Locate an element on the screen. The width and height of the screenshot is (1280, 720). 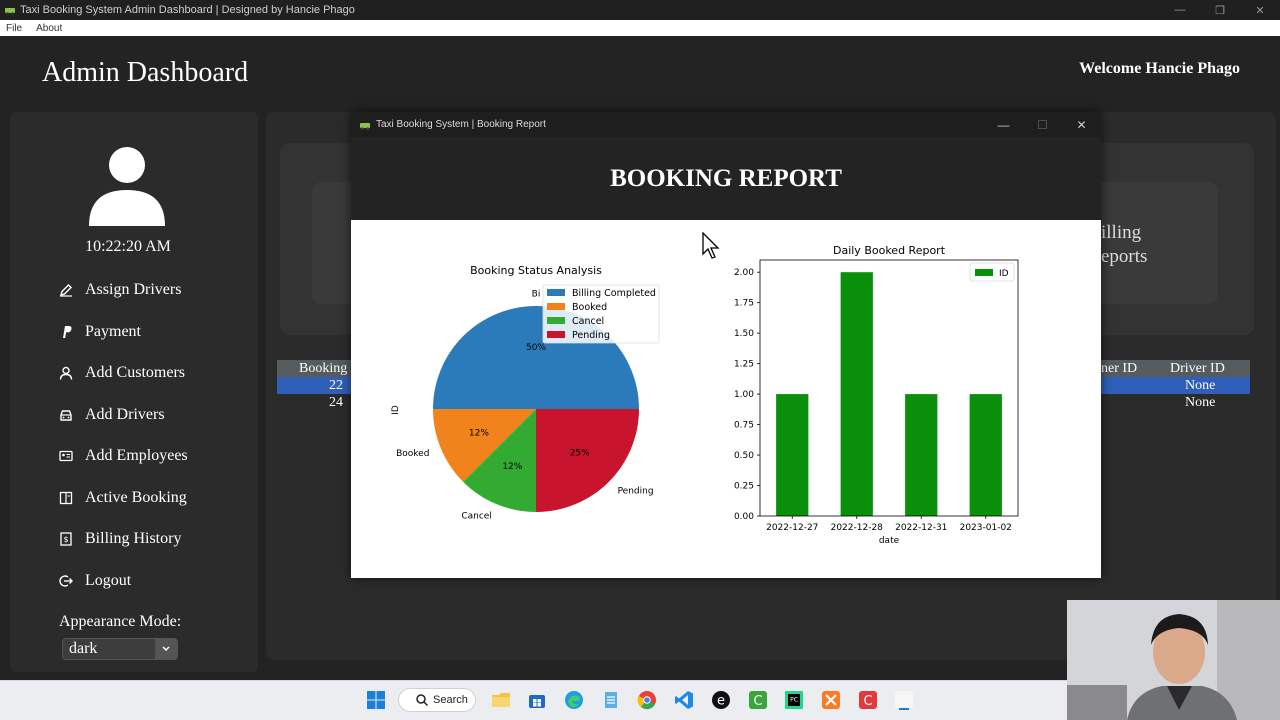
pie-pct-label: 25% is located at coordinates (580, 454).